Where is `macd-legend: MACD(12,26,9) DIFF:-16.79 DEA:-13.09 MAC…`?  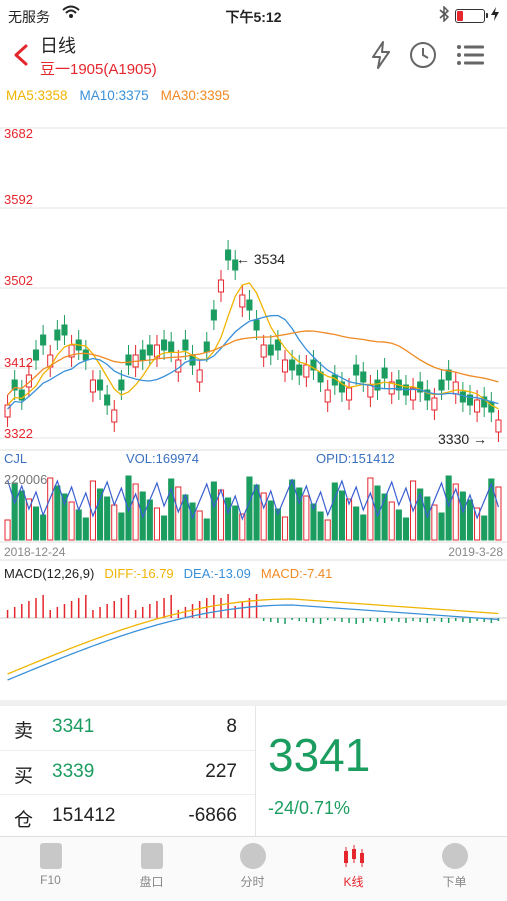 macd-legend: MACD(12,26,9) DIFF:-16.79 DEA:-13.09 MAC… is located at coordinates (168, 573).